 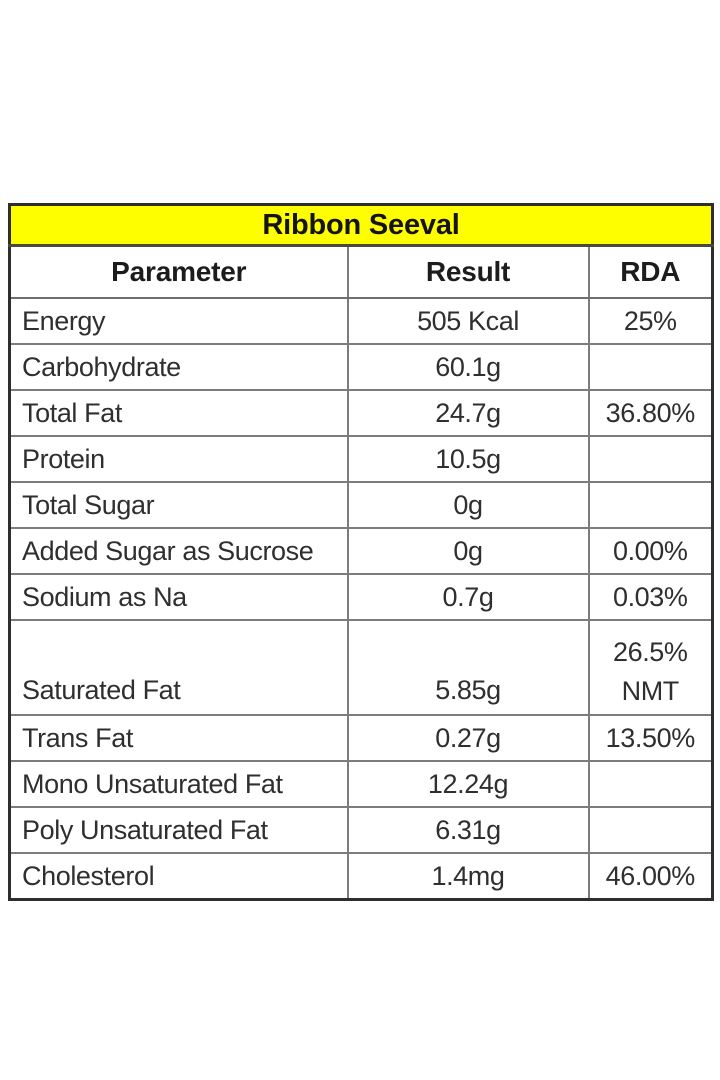 I want to click on table-row: Saturated Fat 5.85g 26.5% NMT, so click(x=361, y=667).